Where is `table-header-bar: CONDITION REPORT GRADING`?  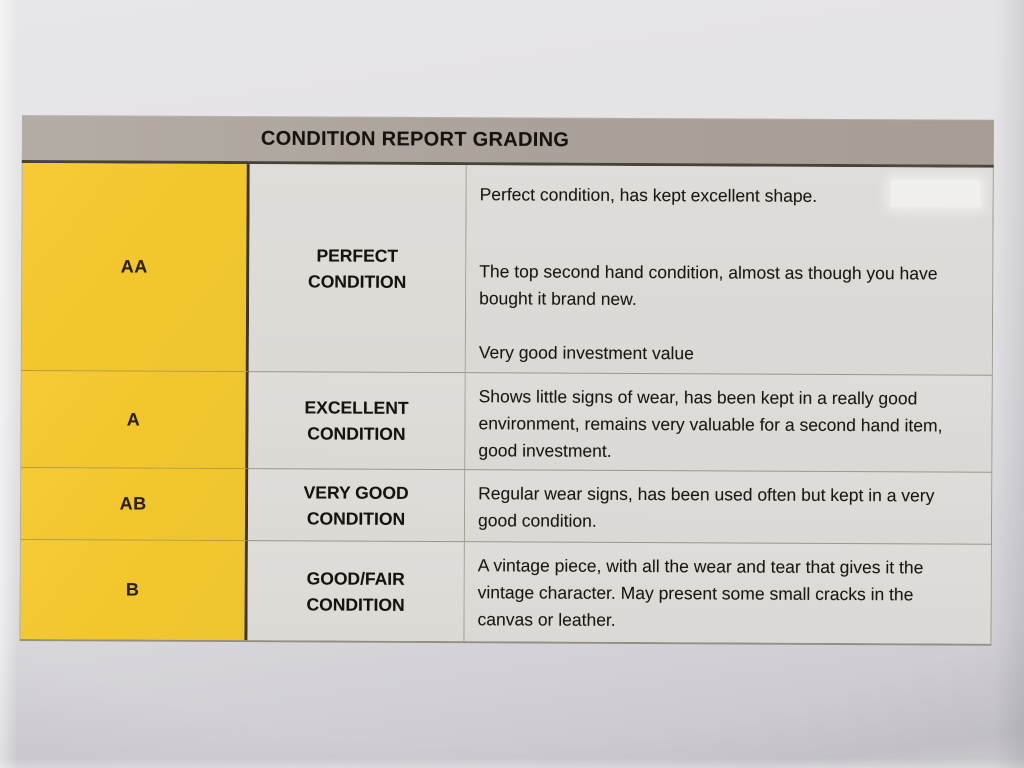
table-header-bar: CONDITION REPORT GRADING is located at coordinates (507, 141).